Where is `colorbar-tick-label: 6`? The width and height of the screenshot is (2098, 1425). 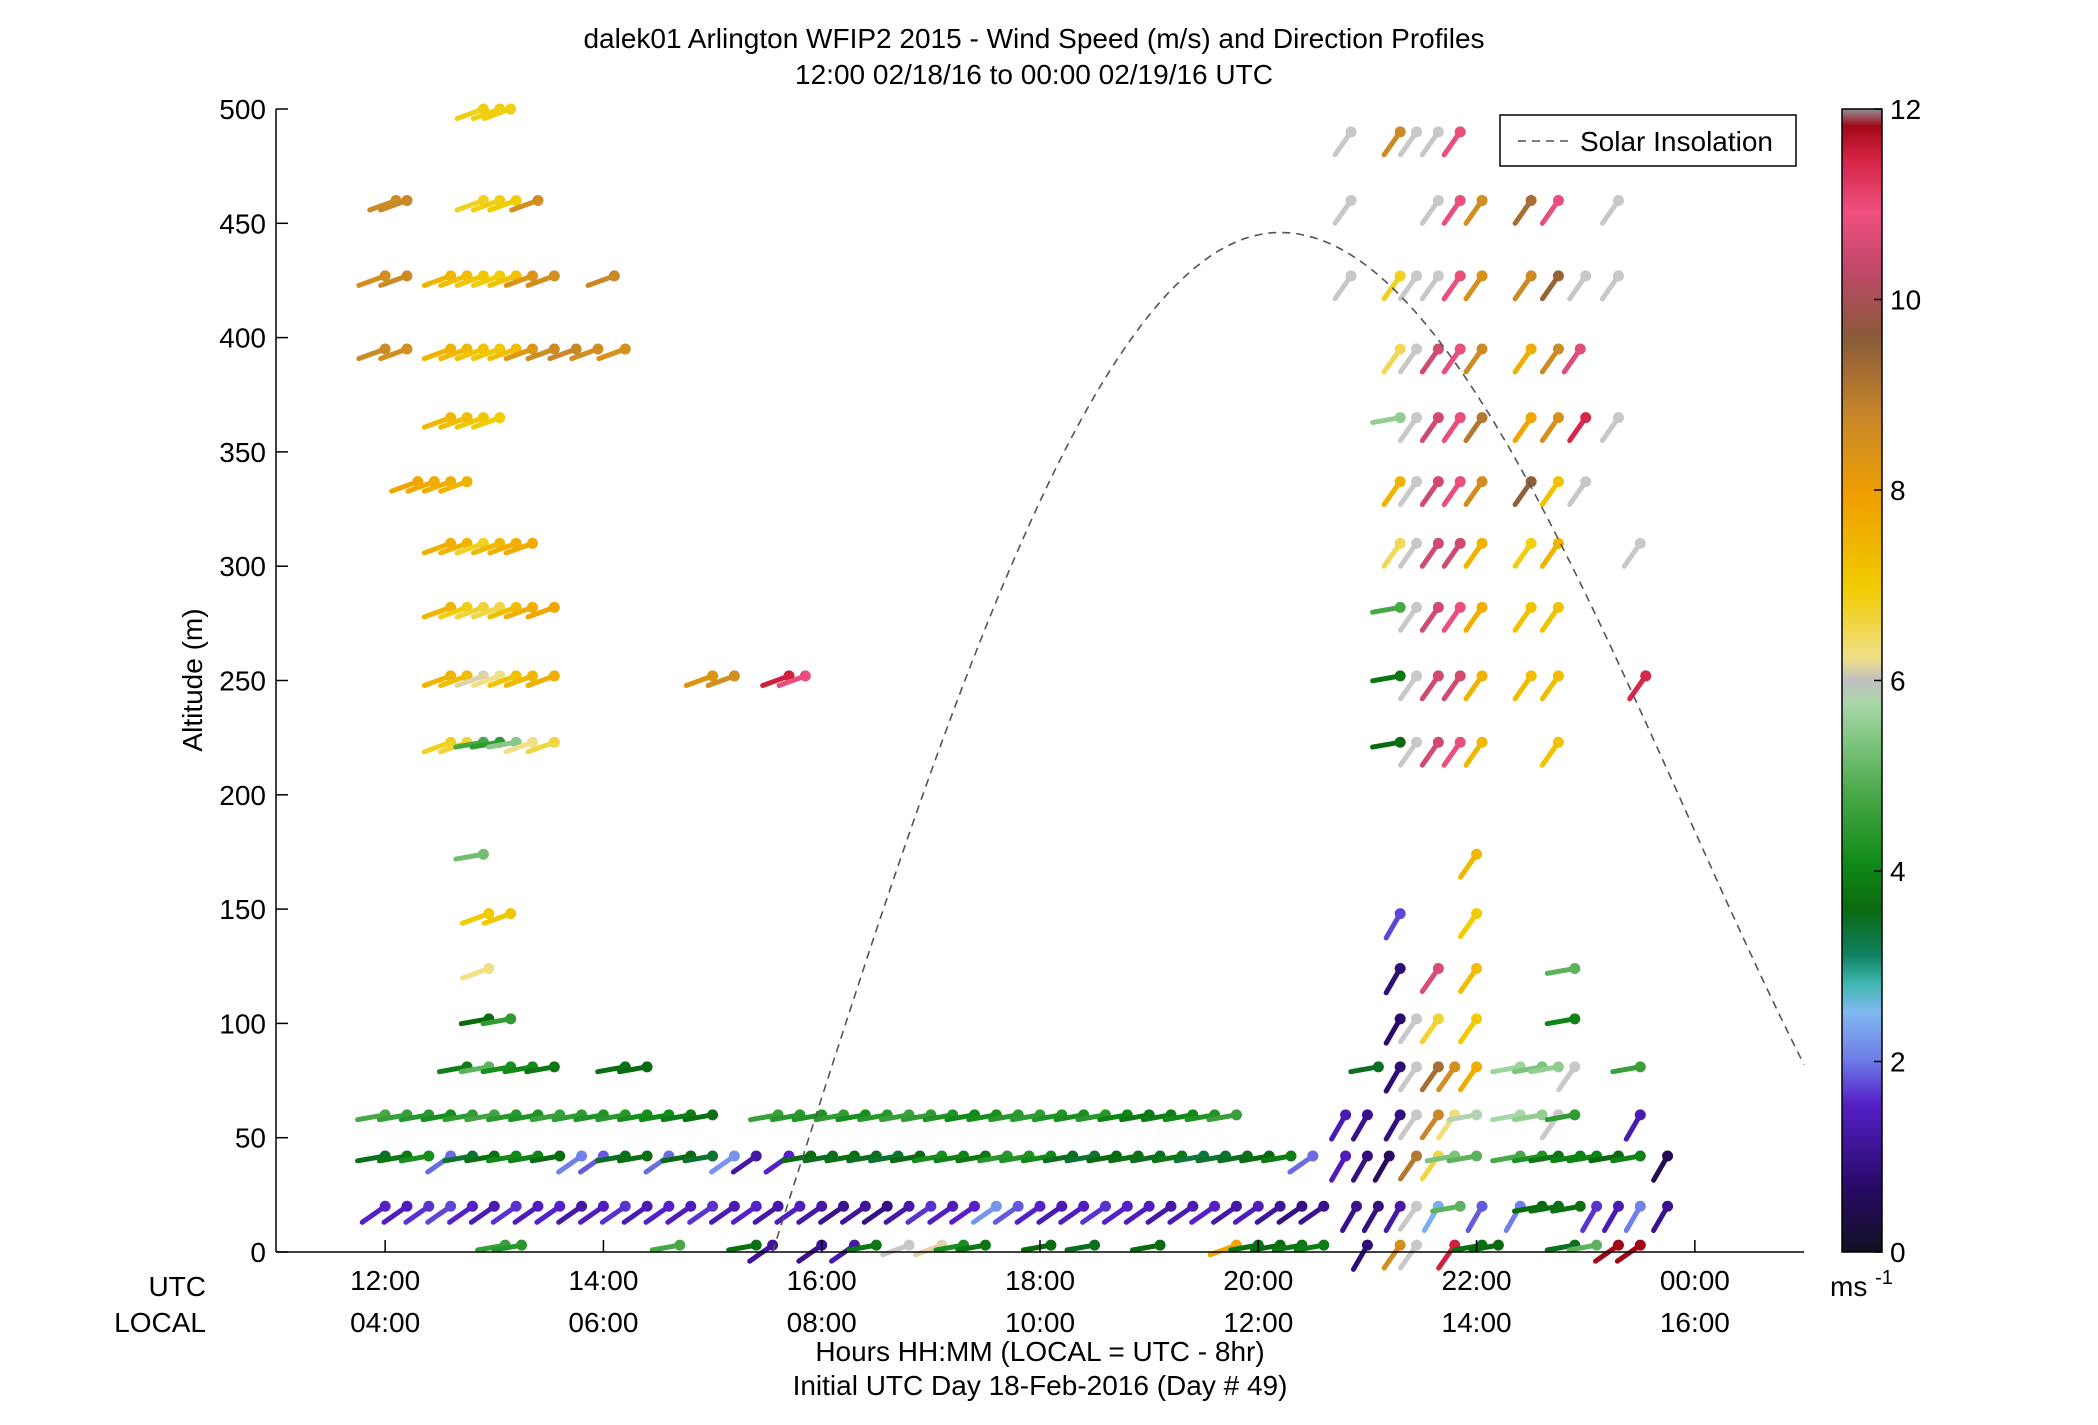 colorbar-tick-label: 6 is located at coordinates (1898, 681).